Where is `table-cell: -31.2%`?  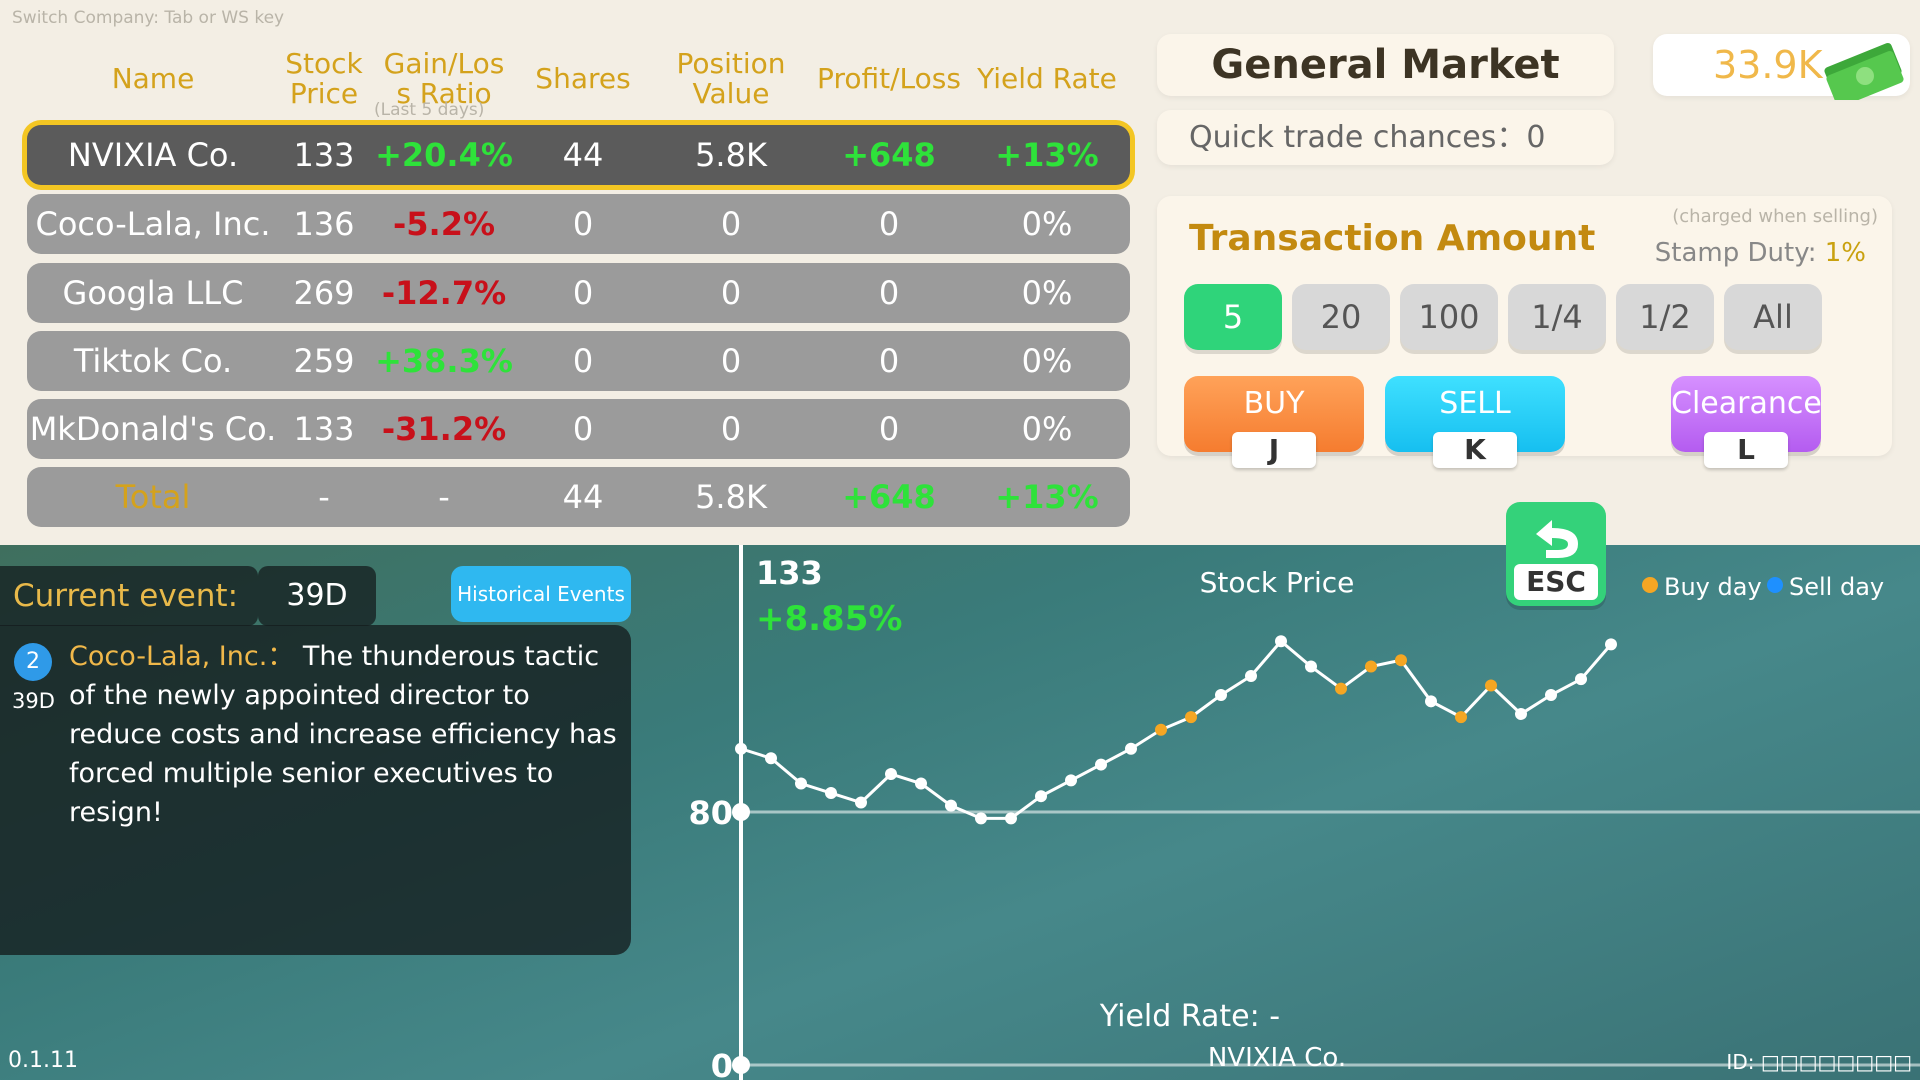 table-cell: -31.2% is located at coordinates (444, 429).